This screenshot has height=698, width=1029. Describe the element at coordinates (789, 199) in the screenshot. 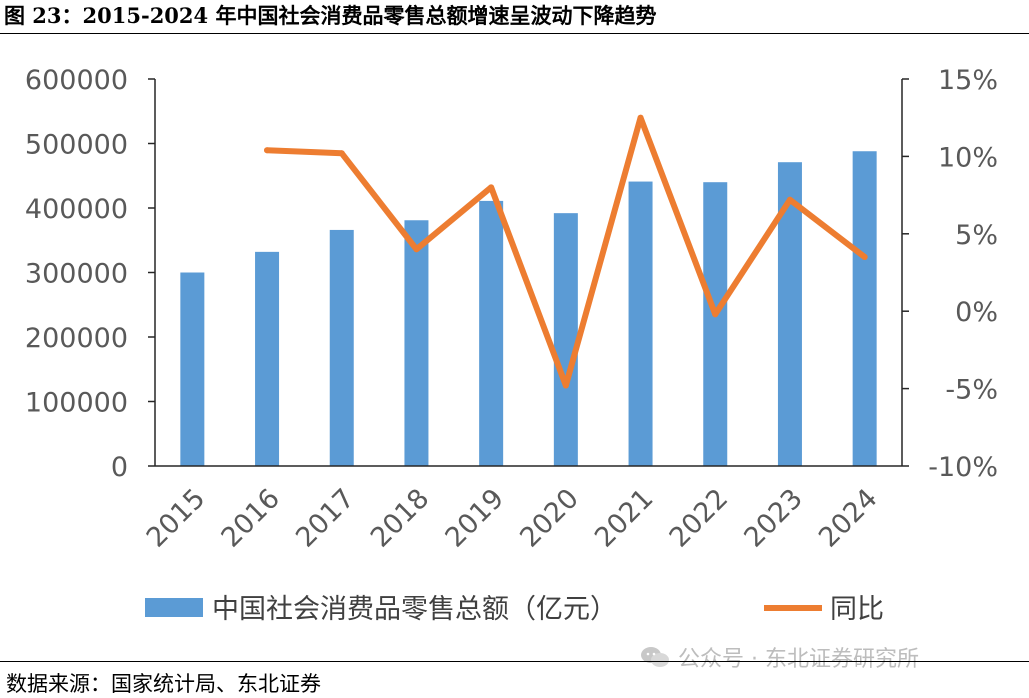

I see `line-point-2023` at that location.